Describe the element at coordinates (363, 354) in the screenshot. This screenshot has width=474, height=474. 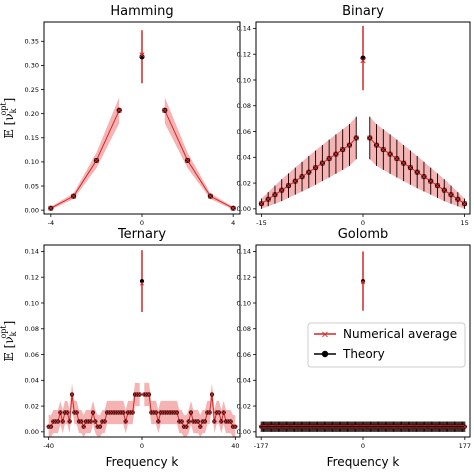
I see `legend-theory-label: Theory` at that location.